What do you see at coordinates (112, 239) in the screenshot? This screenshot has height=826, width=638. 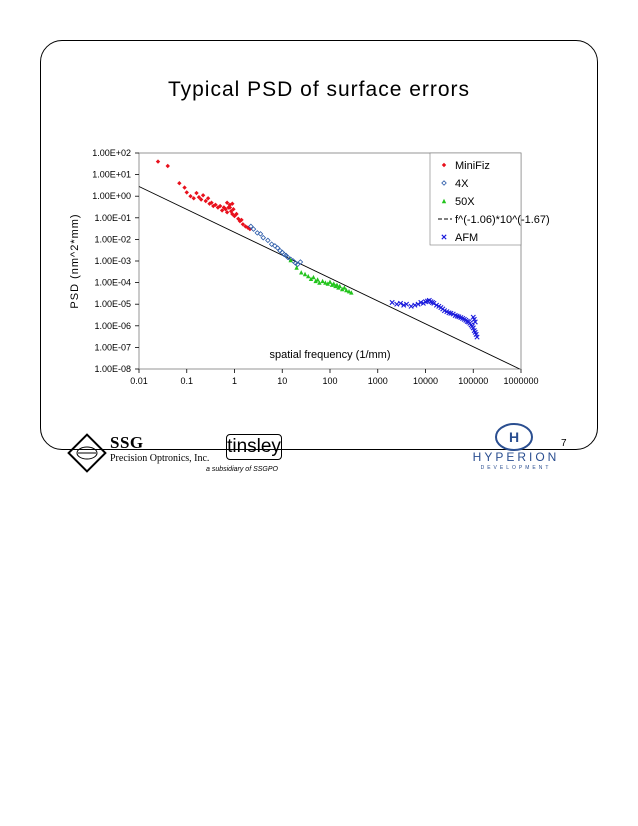 I see `y-tick-label: 1.00E-02` at bounding box center [112, 239].